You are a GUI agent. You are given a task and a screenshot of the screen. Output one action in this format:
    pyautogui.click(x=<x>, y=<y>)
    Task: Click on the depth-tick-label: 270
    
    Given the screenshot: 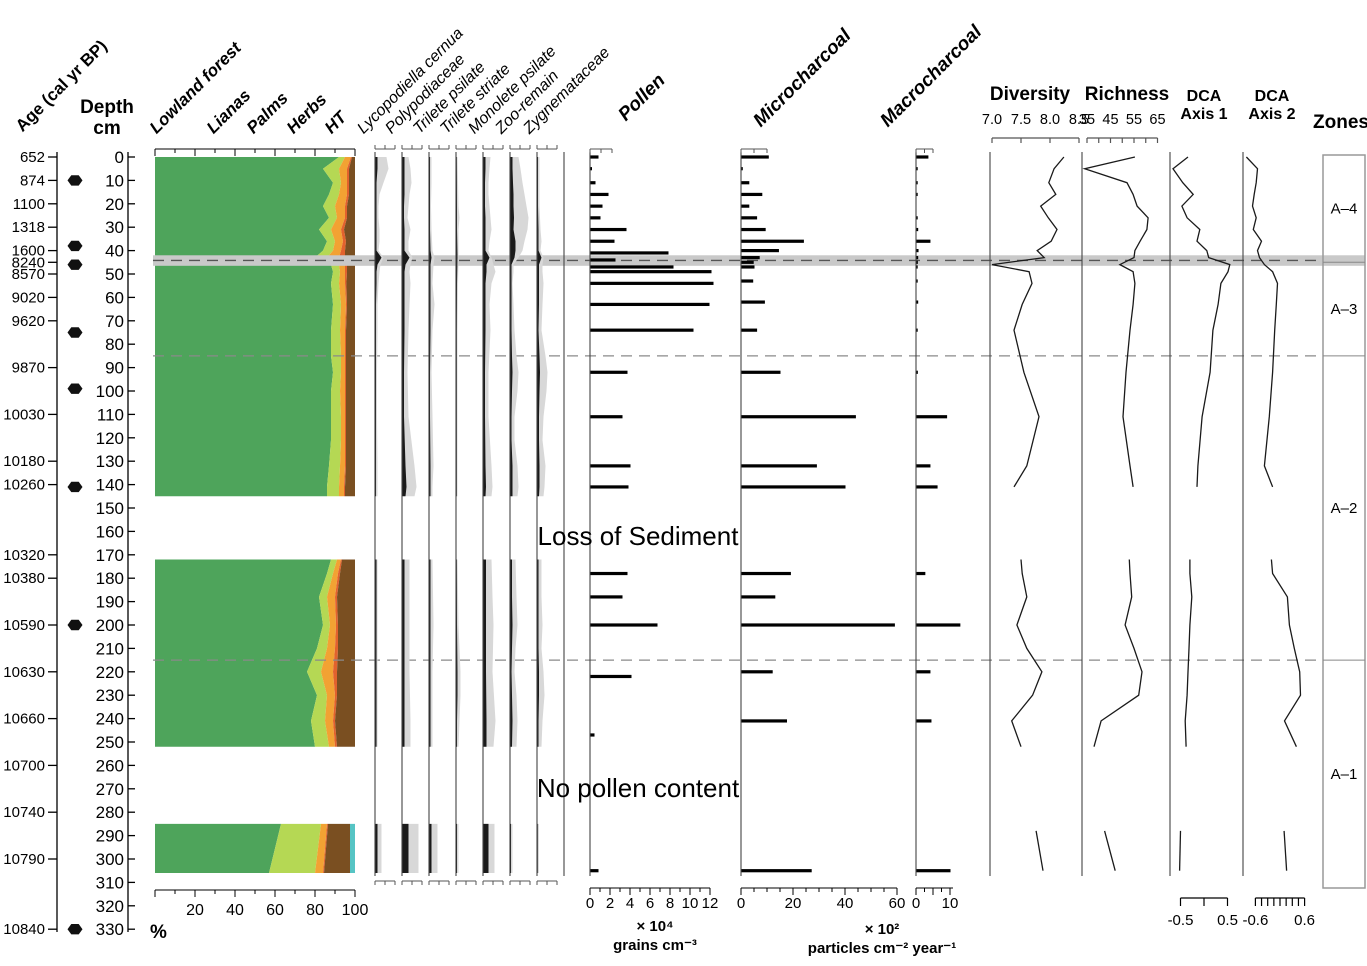 What is the action you would take?
    pyautogui.click(x=110, y=789)
    